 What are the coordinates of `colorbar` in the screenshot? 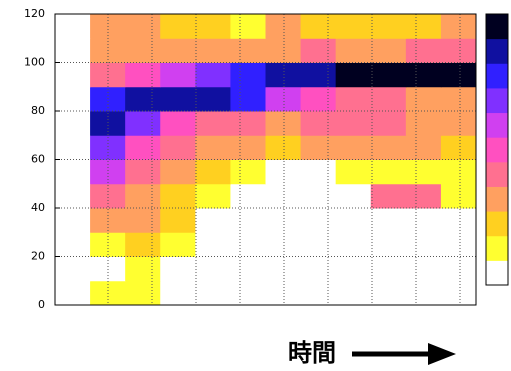 It's located at (497, 150).